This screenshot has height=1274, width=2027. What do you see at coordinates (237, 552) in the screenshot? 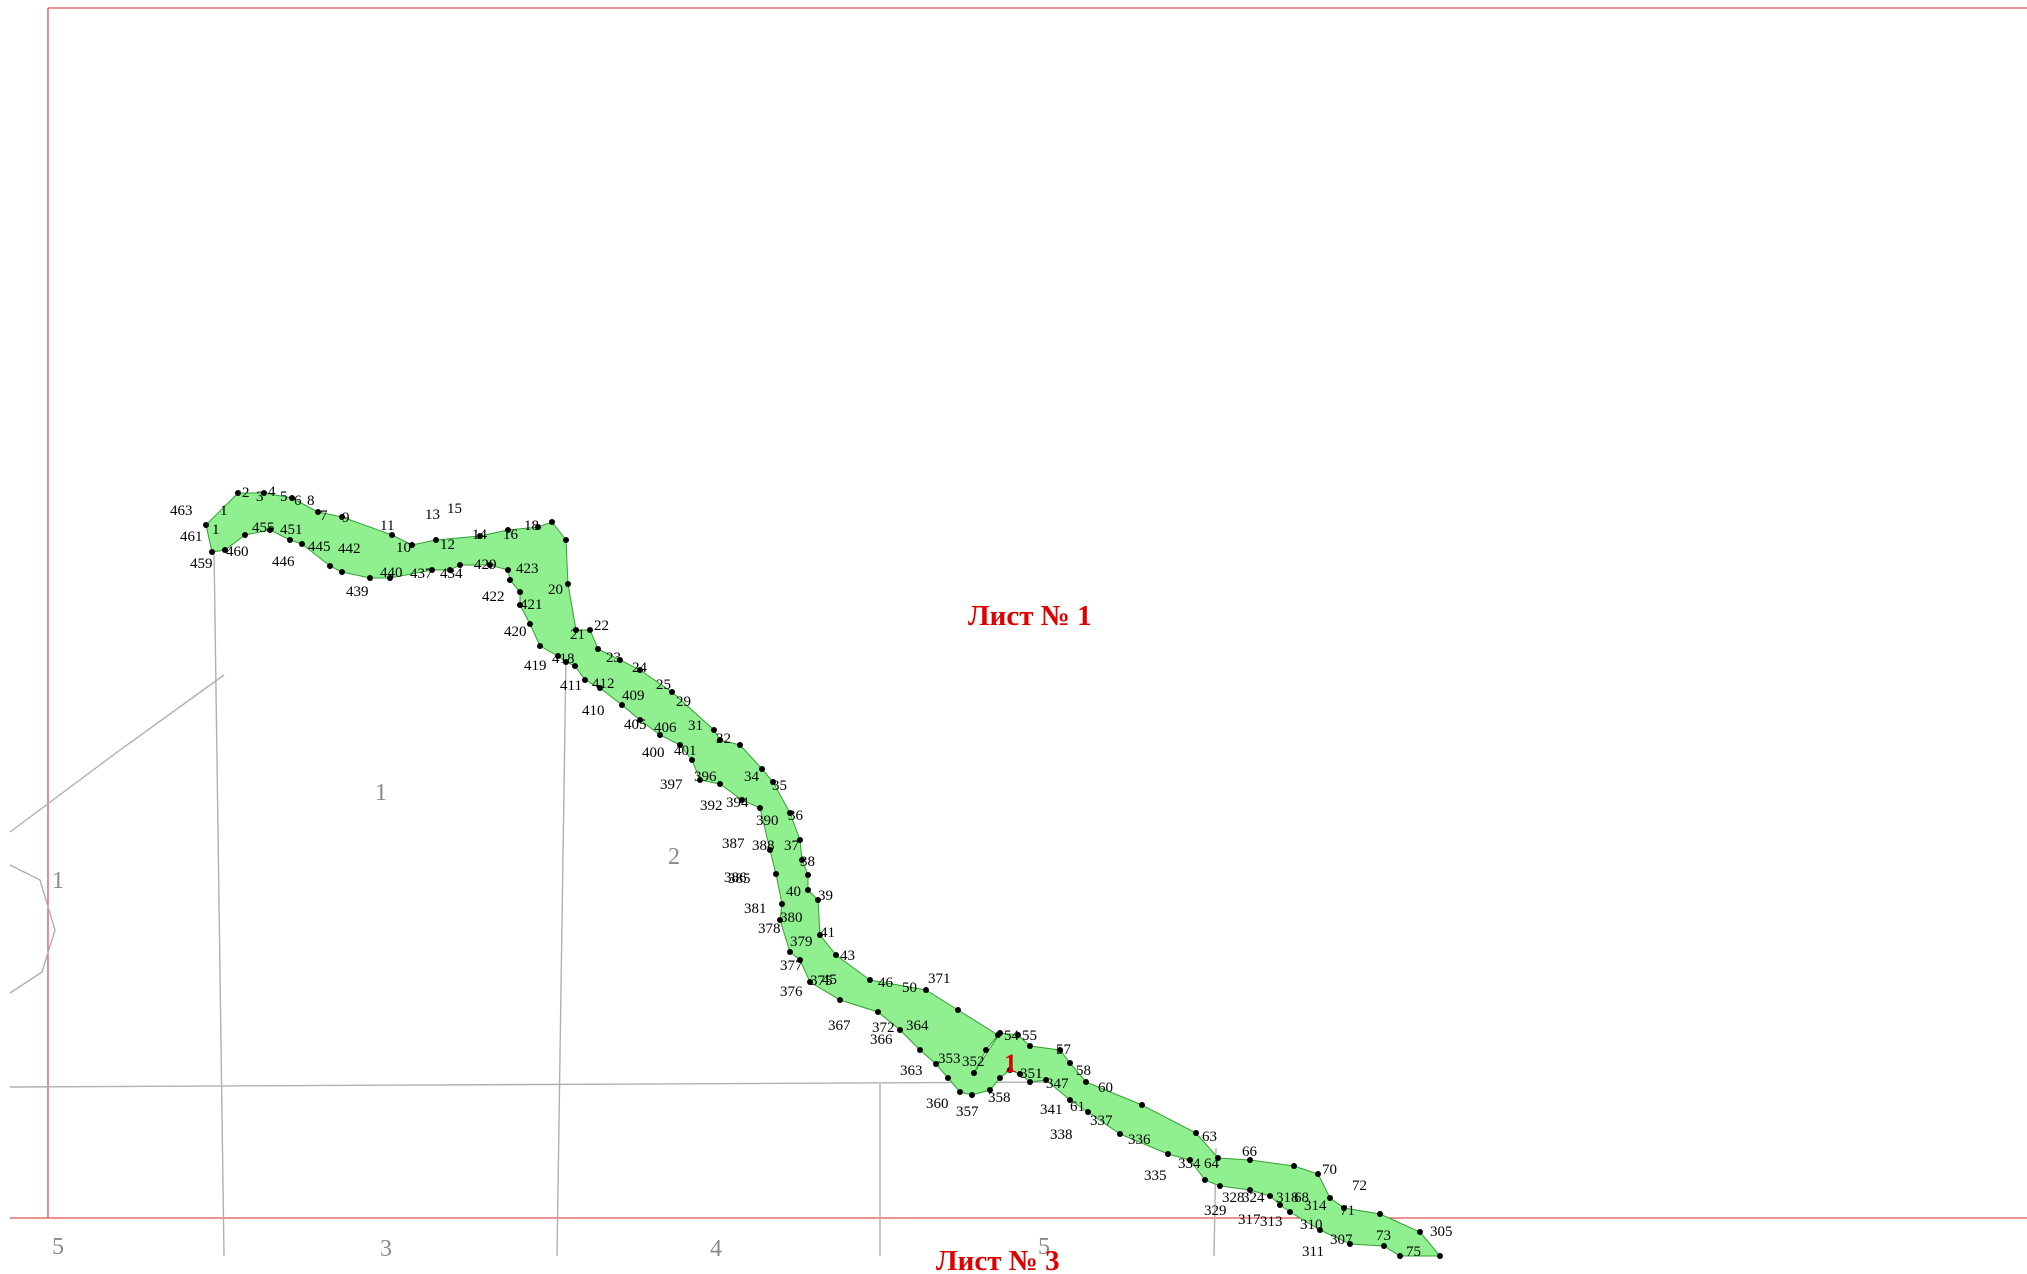
I see `point-number-label: 460` at bounding box center [237, 552].